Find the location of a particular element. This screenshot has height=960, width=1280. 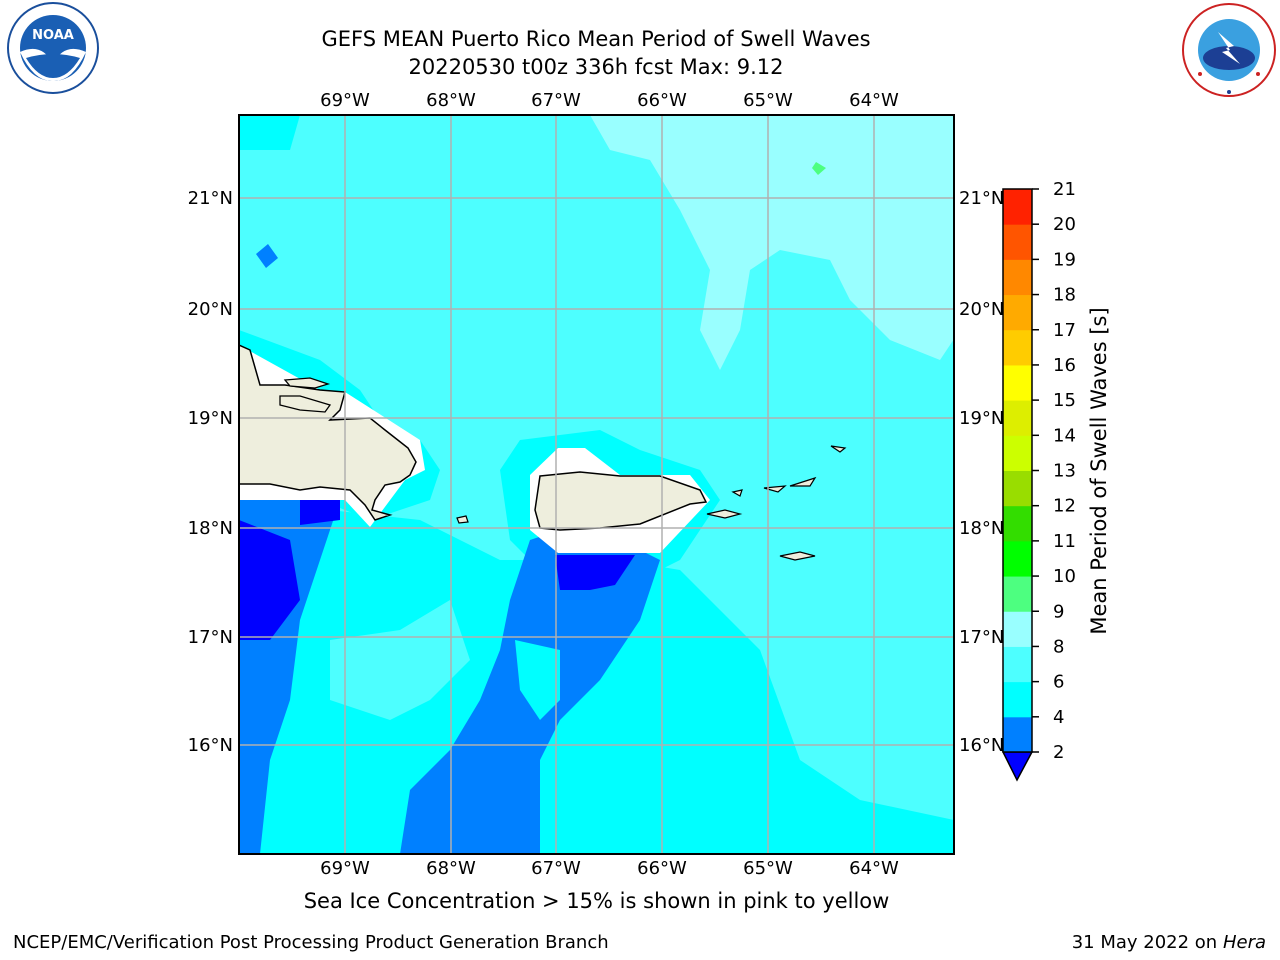

tortola-island is located at coordinates (803, 481).